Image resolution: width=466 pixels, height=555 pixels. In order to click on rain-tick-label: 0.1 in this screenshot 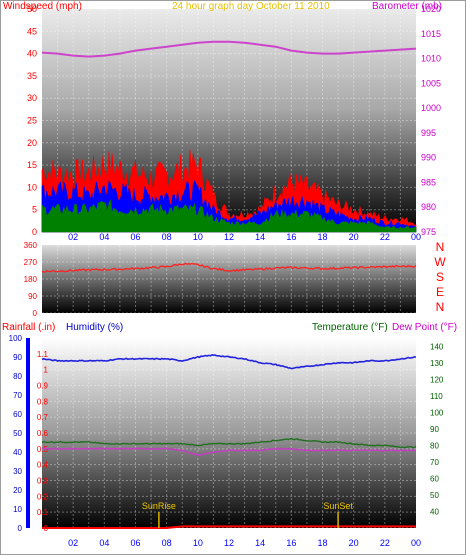, I will do `click(43, 512)`.